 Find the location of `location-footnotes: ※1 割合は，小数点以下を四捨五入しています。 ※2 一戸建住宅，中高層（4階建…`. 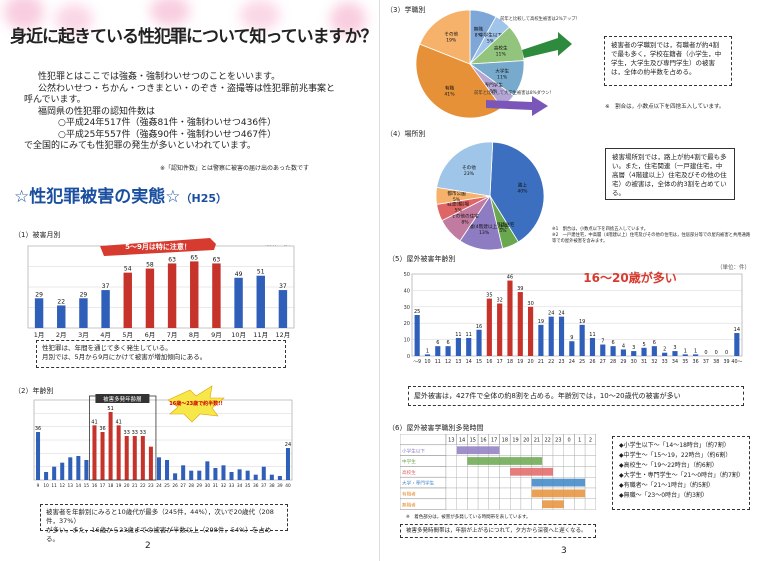

location-footnotes: ※1 割合は，小数点以下を四捨五入しています。 ※2 一戸建住宅，中高層（4階建… is located at coordinates (652, 236).